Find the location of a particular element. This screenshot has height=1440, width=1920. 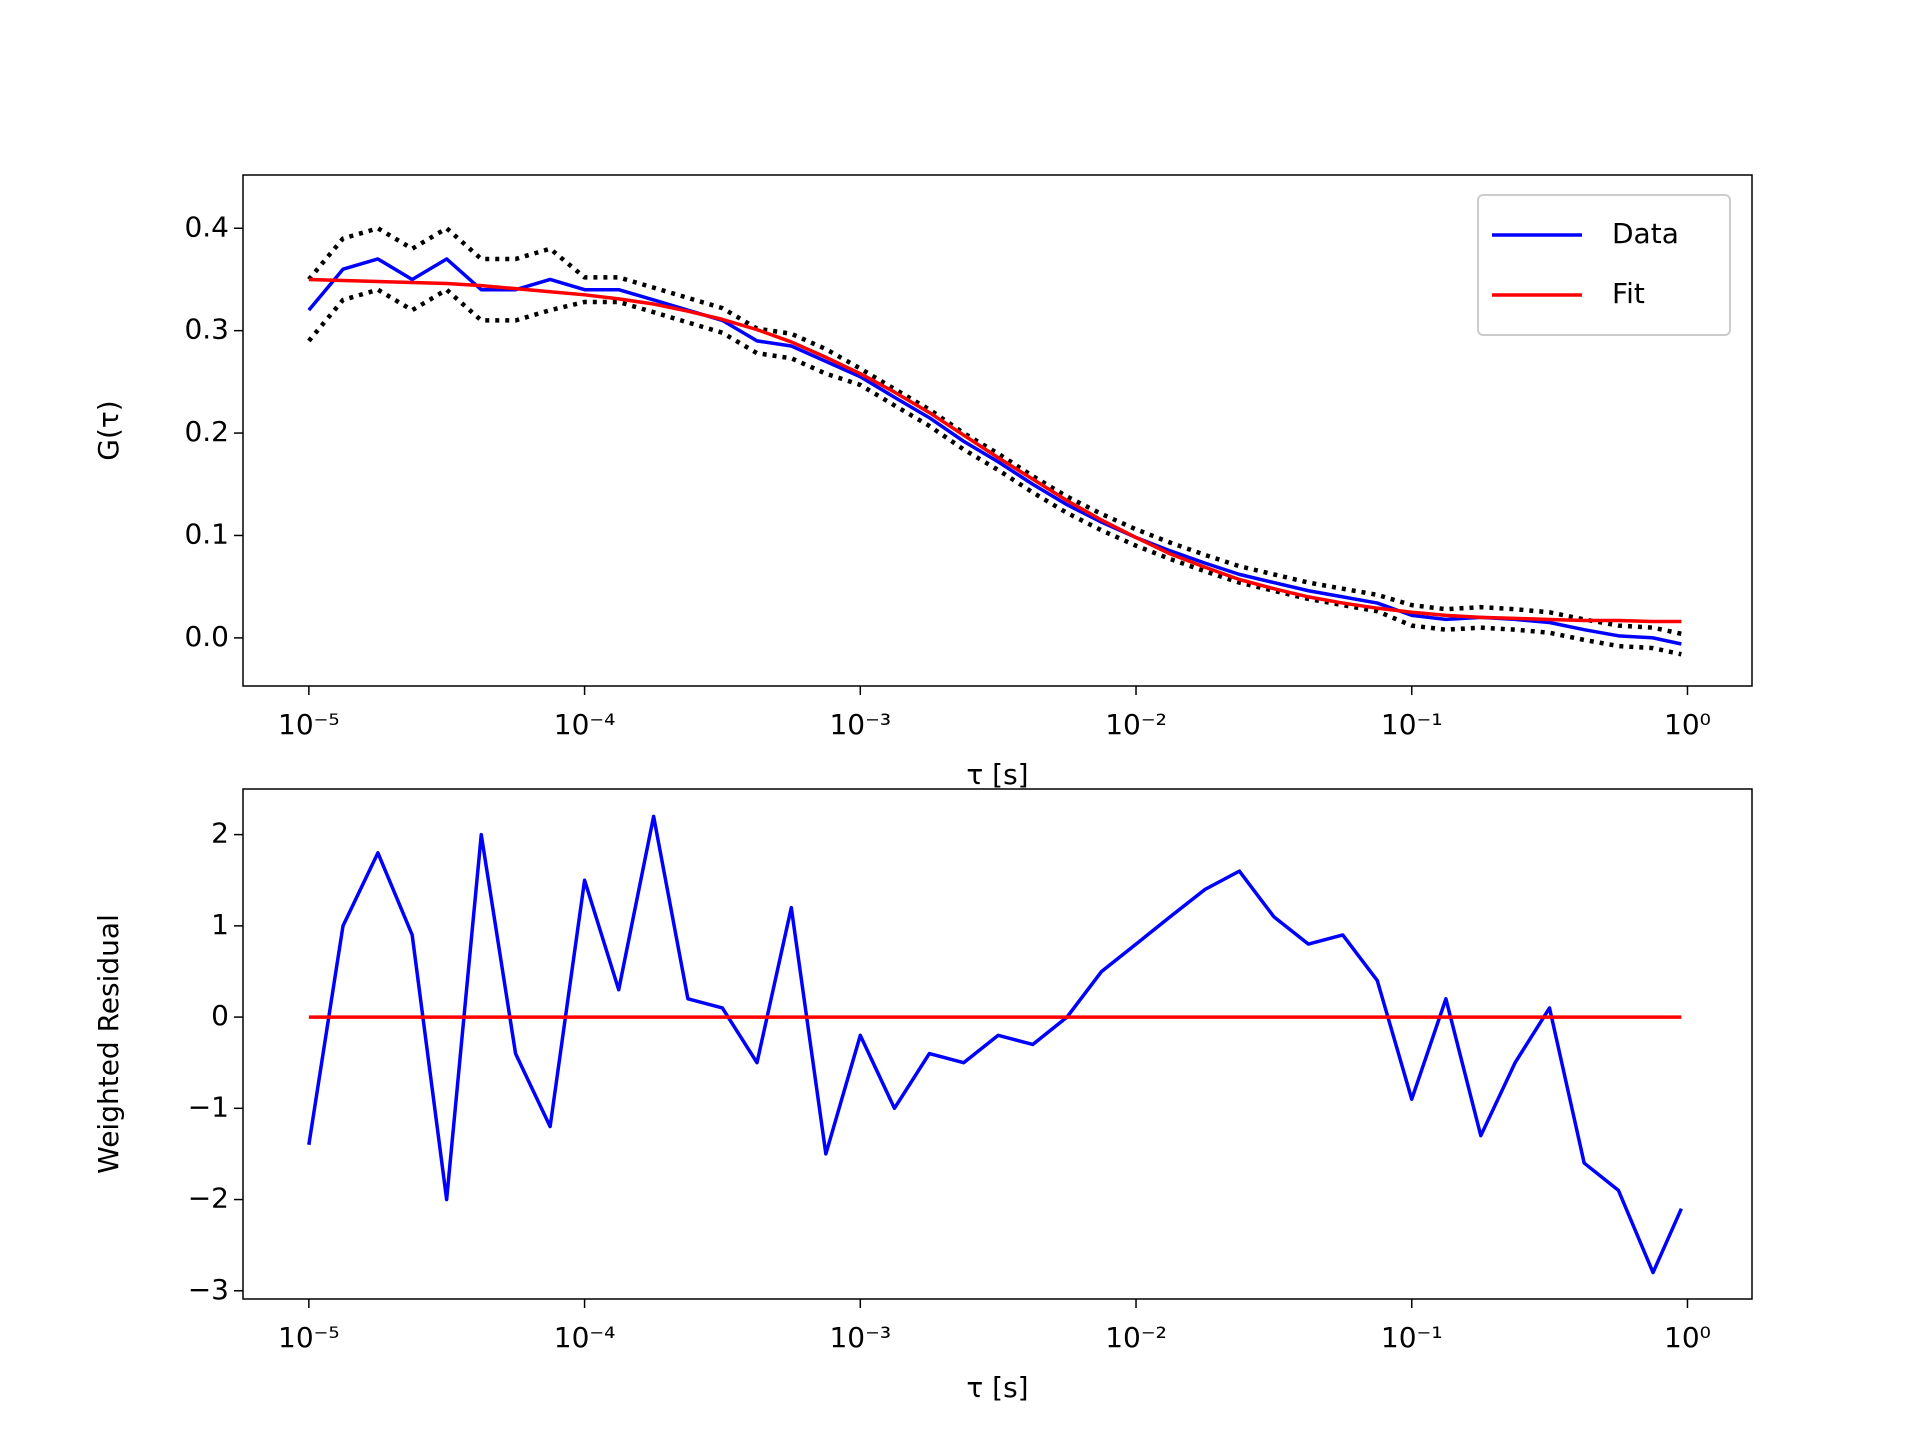

y-tick-label: 1 is located at coordinates (220, 924).